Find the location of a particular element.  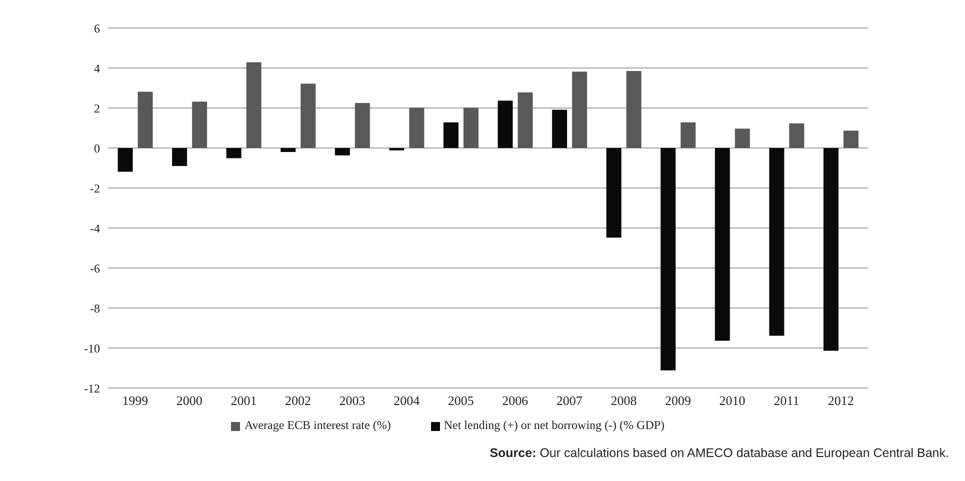

source-note: Source: Our calculations based on AMECO database and European Central Bank. is located at coordinates (719, 453).